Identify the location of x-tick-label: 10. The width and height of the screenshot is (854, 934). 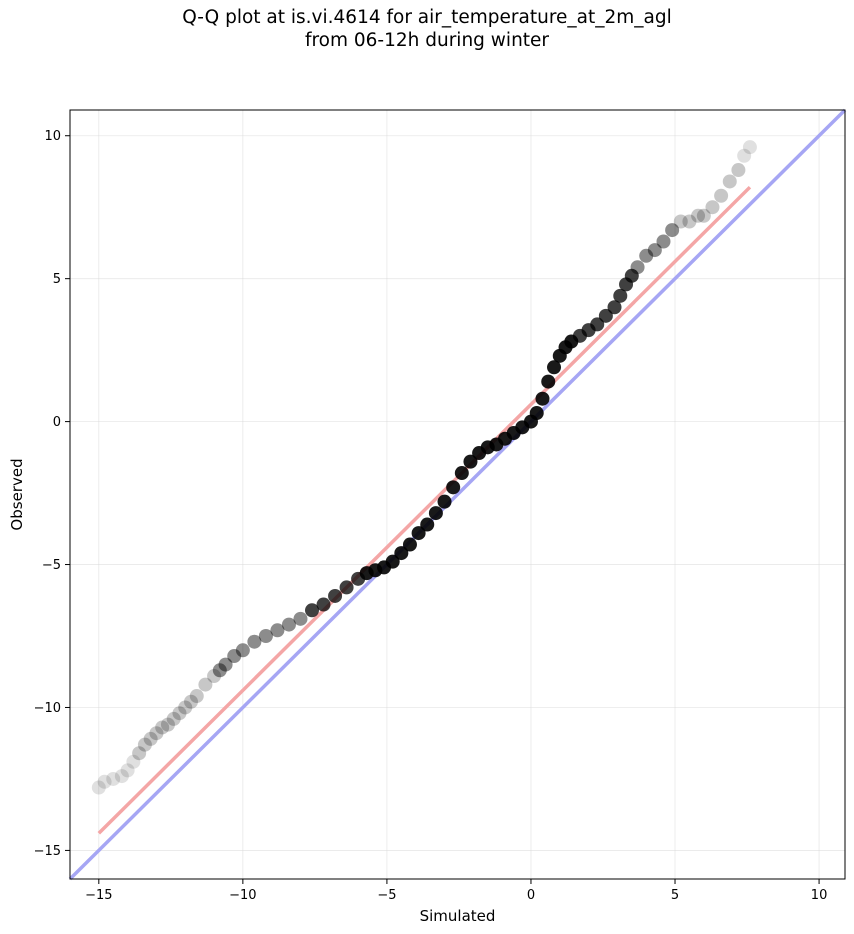
(819, 895).